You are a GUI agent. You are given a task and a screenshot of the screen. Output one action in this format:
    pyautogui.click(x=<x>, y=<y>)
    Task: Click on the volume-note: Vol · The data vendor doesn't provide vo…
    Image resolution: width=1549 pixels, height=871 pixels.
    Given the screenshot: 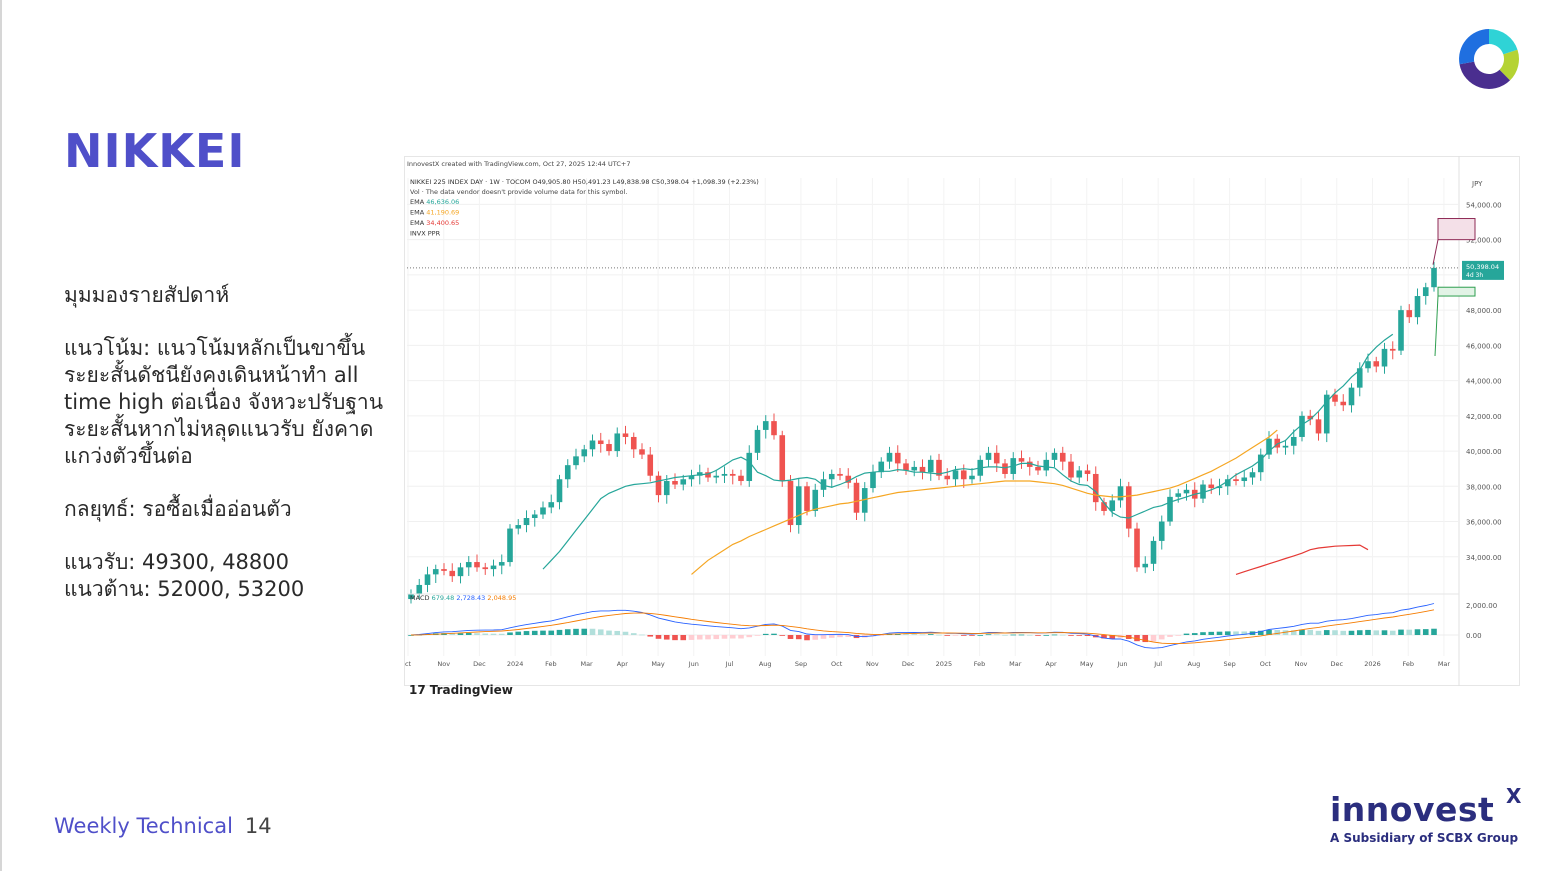 What is the action you would take?
    pyautogui.click(x=518, y=192)
    